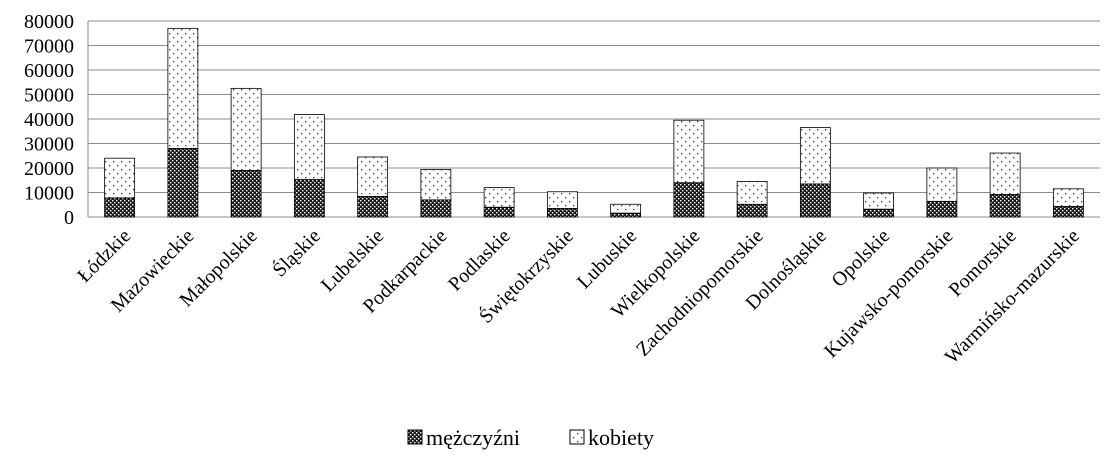 This screenshot has height=457, width=1106. I want to click on y-tick-label: 50000, so click(49, 96).